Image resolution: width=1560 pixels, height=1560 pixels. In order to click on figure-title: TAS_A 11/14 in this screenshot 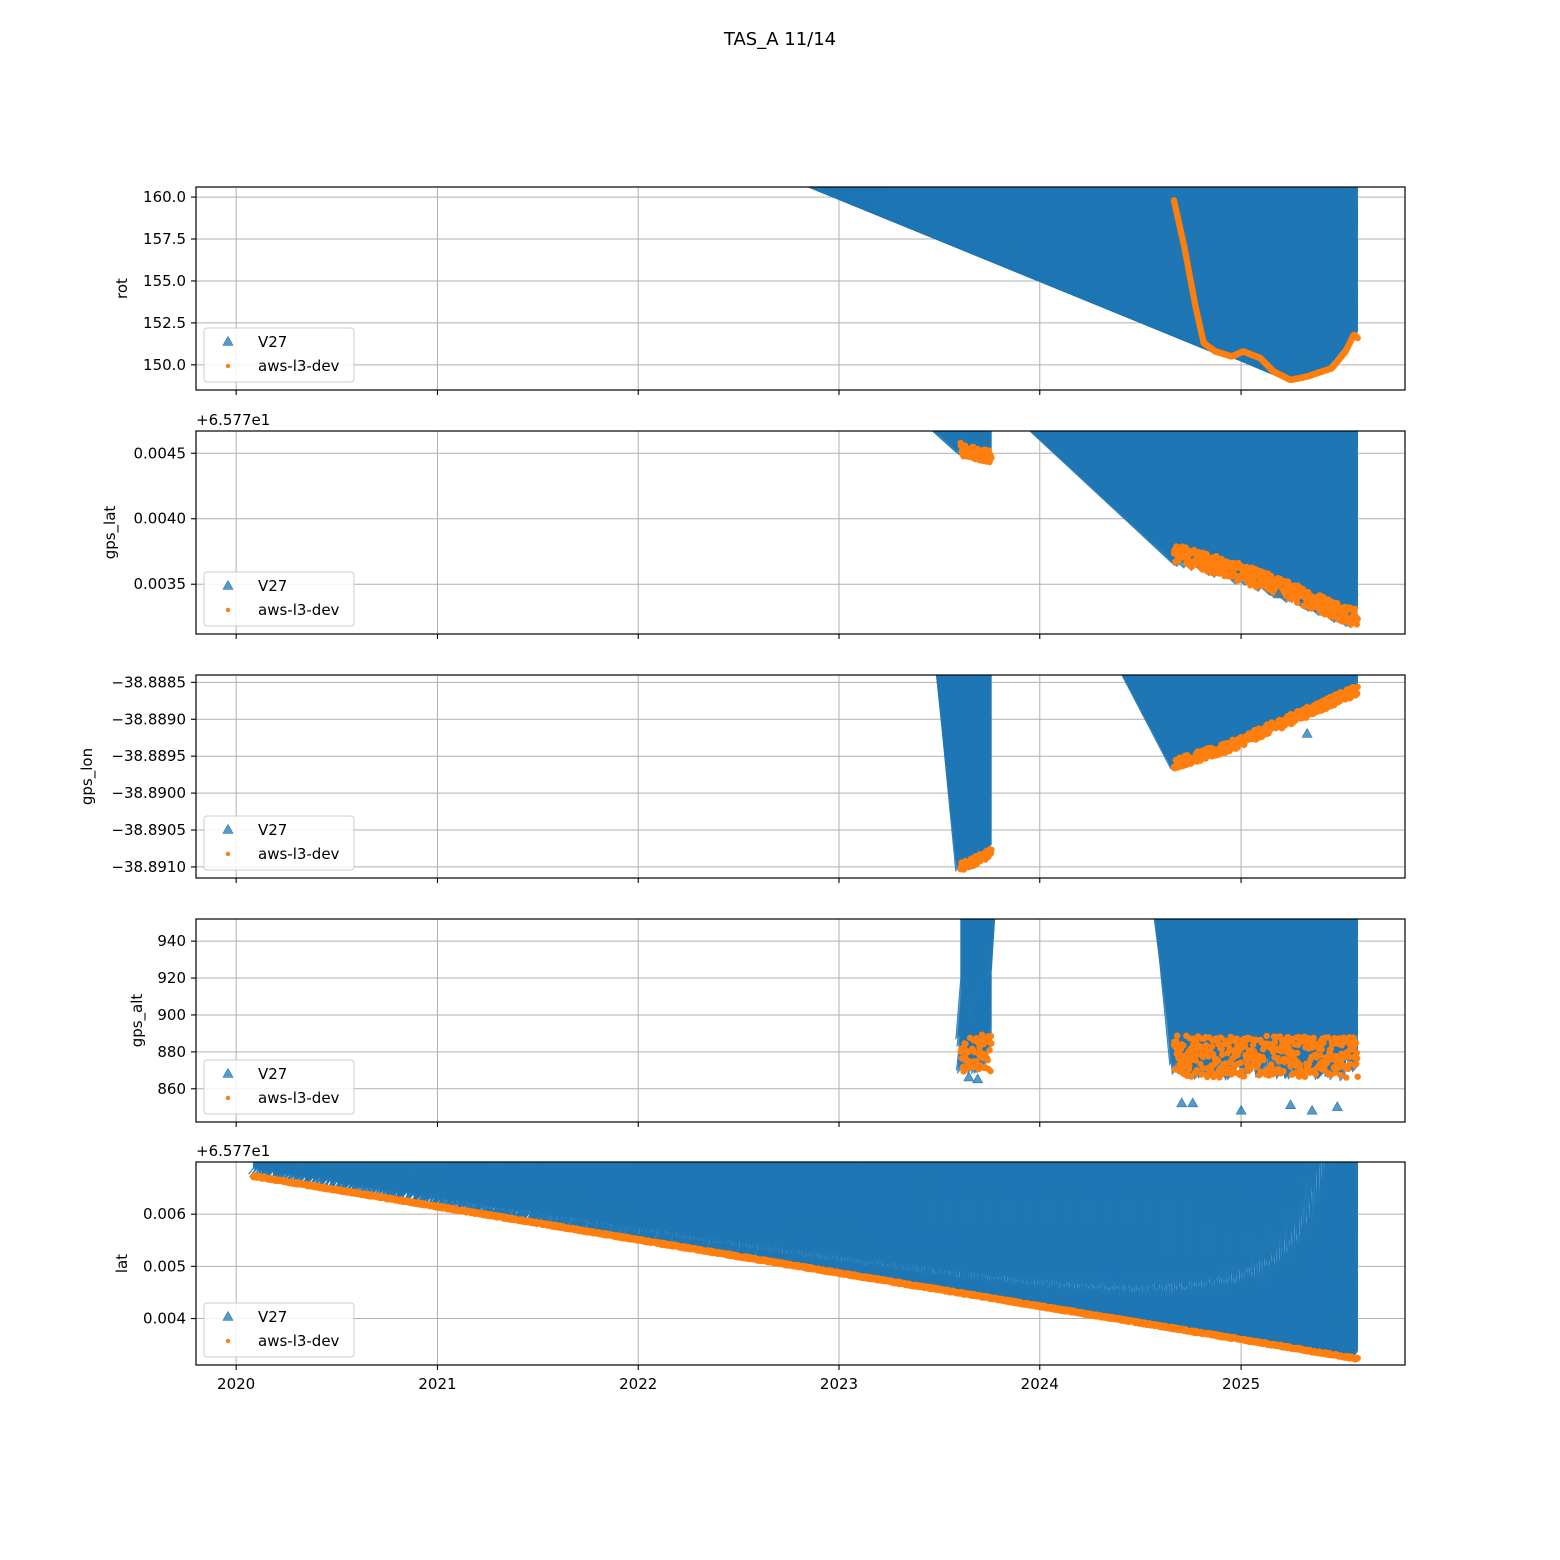, I will do `click(779, 39)`.